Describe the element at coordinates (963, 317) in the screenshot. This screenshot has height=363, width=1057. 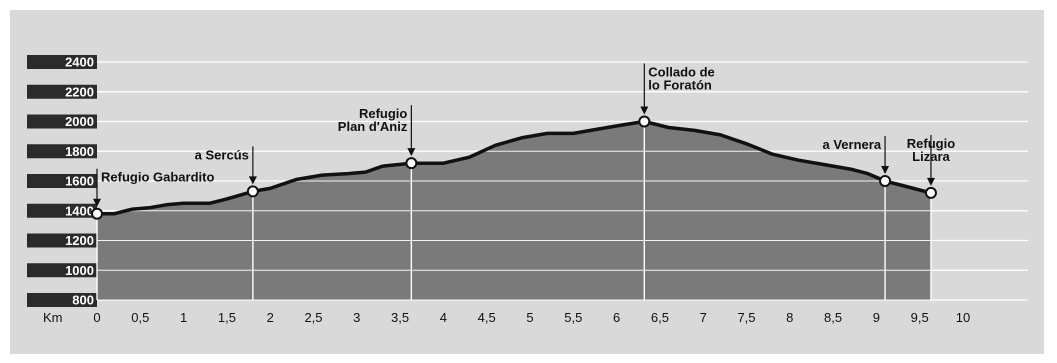
I see `x-tick-label: 10` at that location.